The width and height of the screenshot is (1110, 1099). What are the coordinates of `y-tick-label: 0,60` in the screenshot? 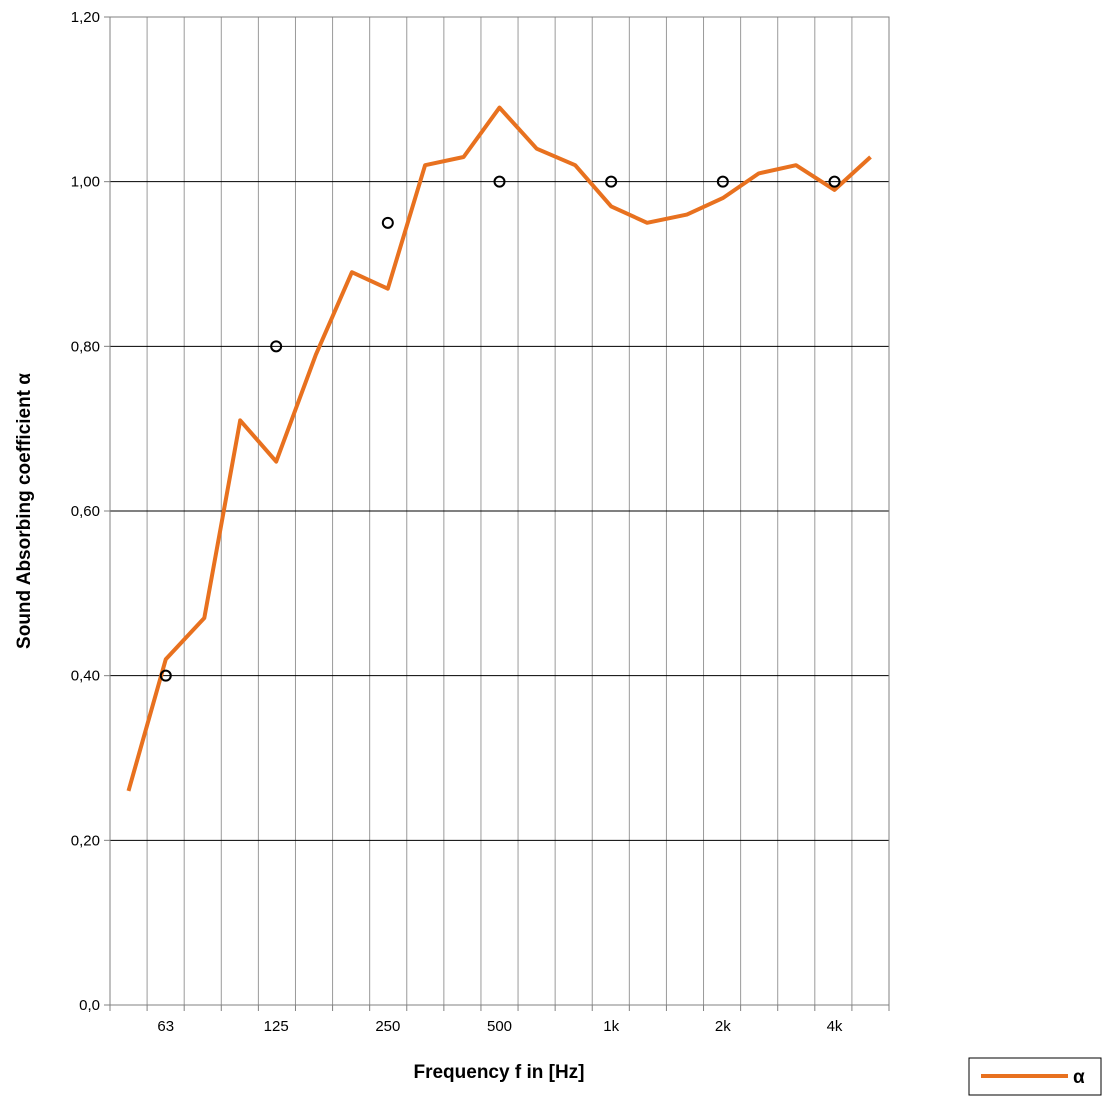 It's located at (85, 511).